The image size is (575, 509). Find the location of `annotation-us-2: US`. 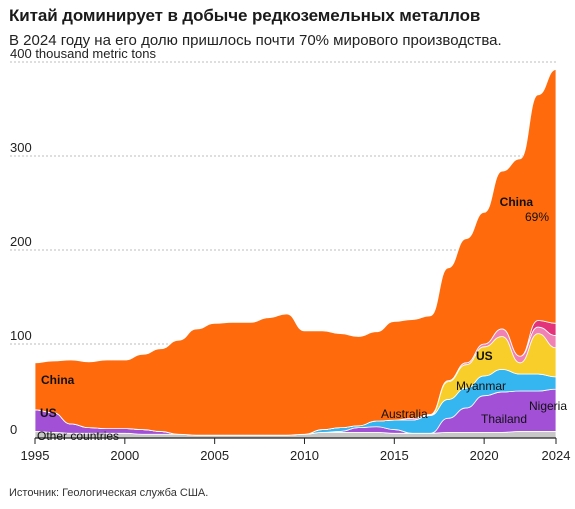

annotation-us-2: US is located at coordinates (48, 413).